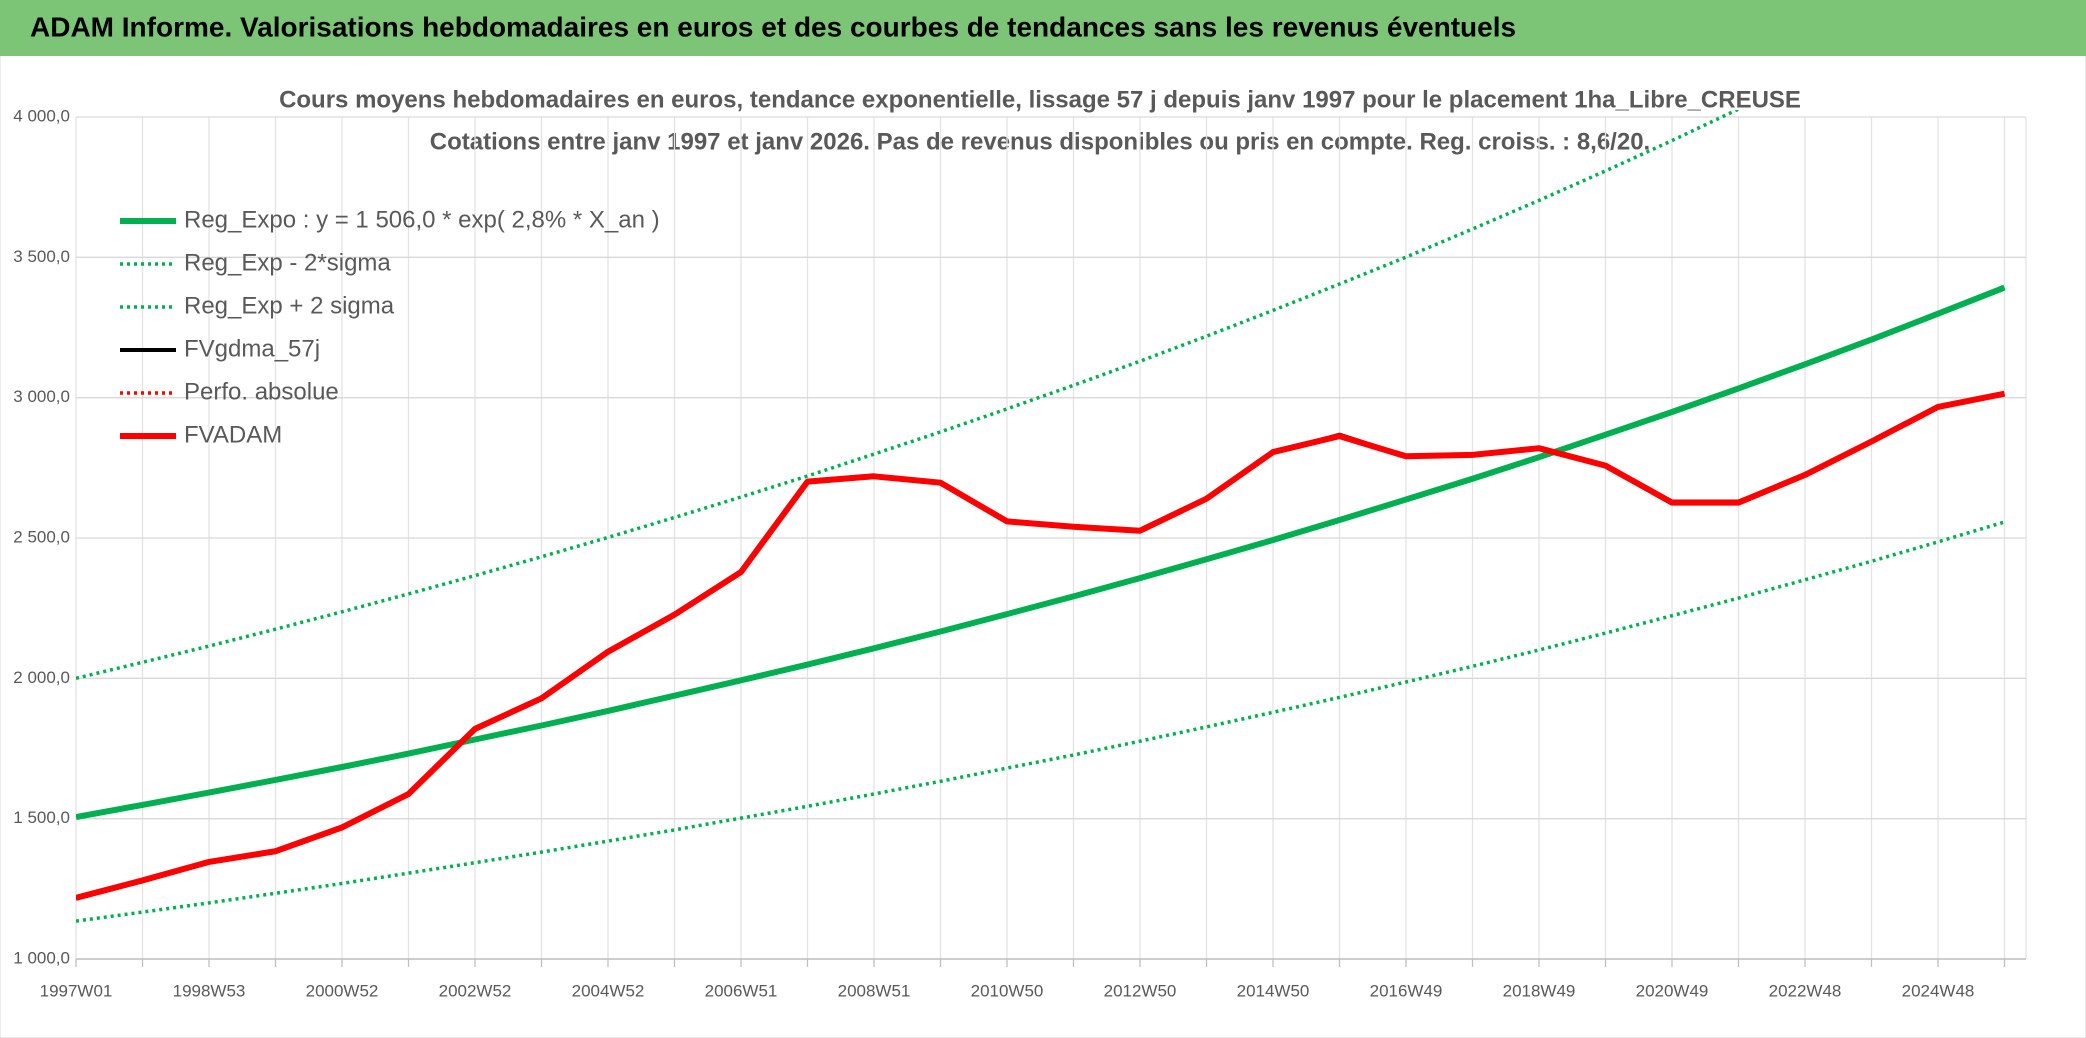 This screenshot has width=2086, height=1038. Describe the element at coordinates (41, 957) in the screenshot. I see `y-tick-label: 1 000,0` at that location.